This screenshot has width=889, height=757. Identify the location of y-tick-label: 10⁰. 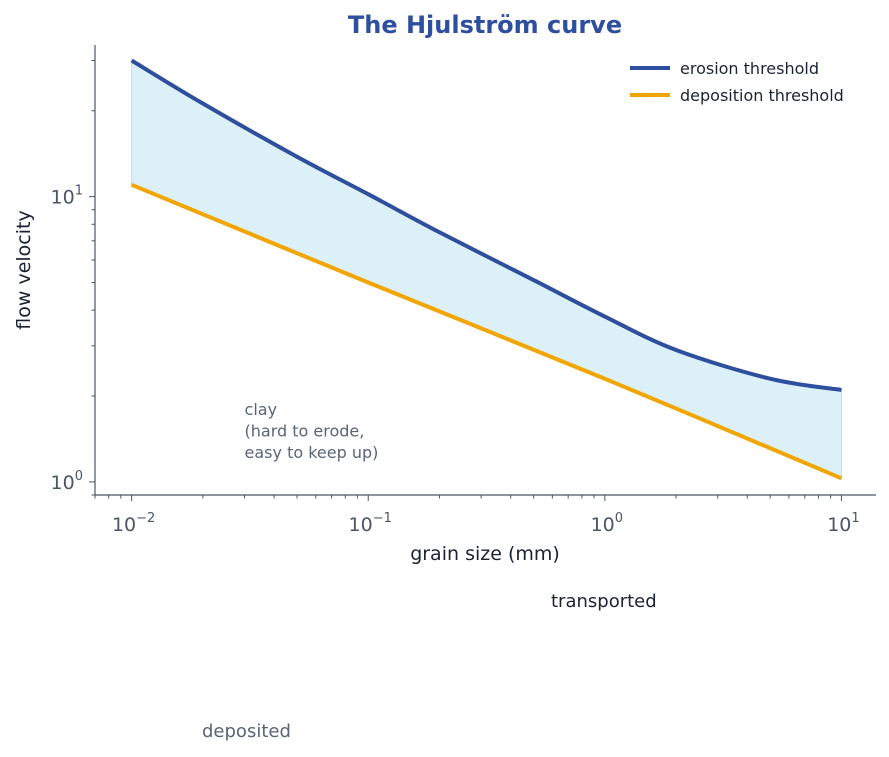
(67, 481).